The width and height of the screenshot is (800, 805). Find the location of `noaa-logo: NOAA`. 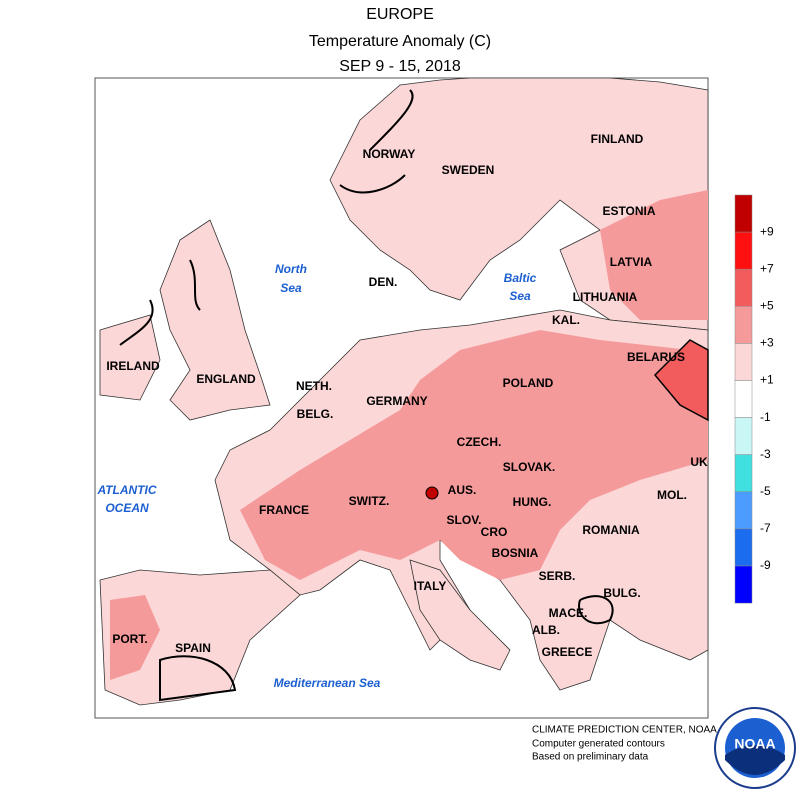

noaa-logo: NOAA is located at coordinates (755, 748).